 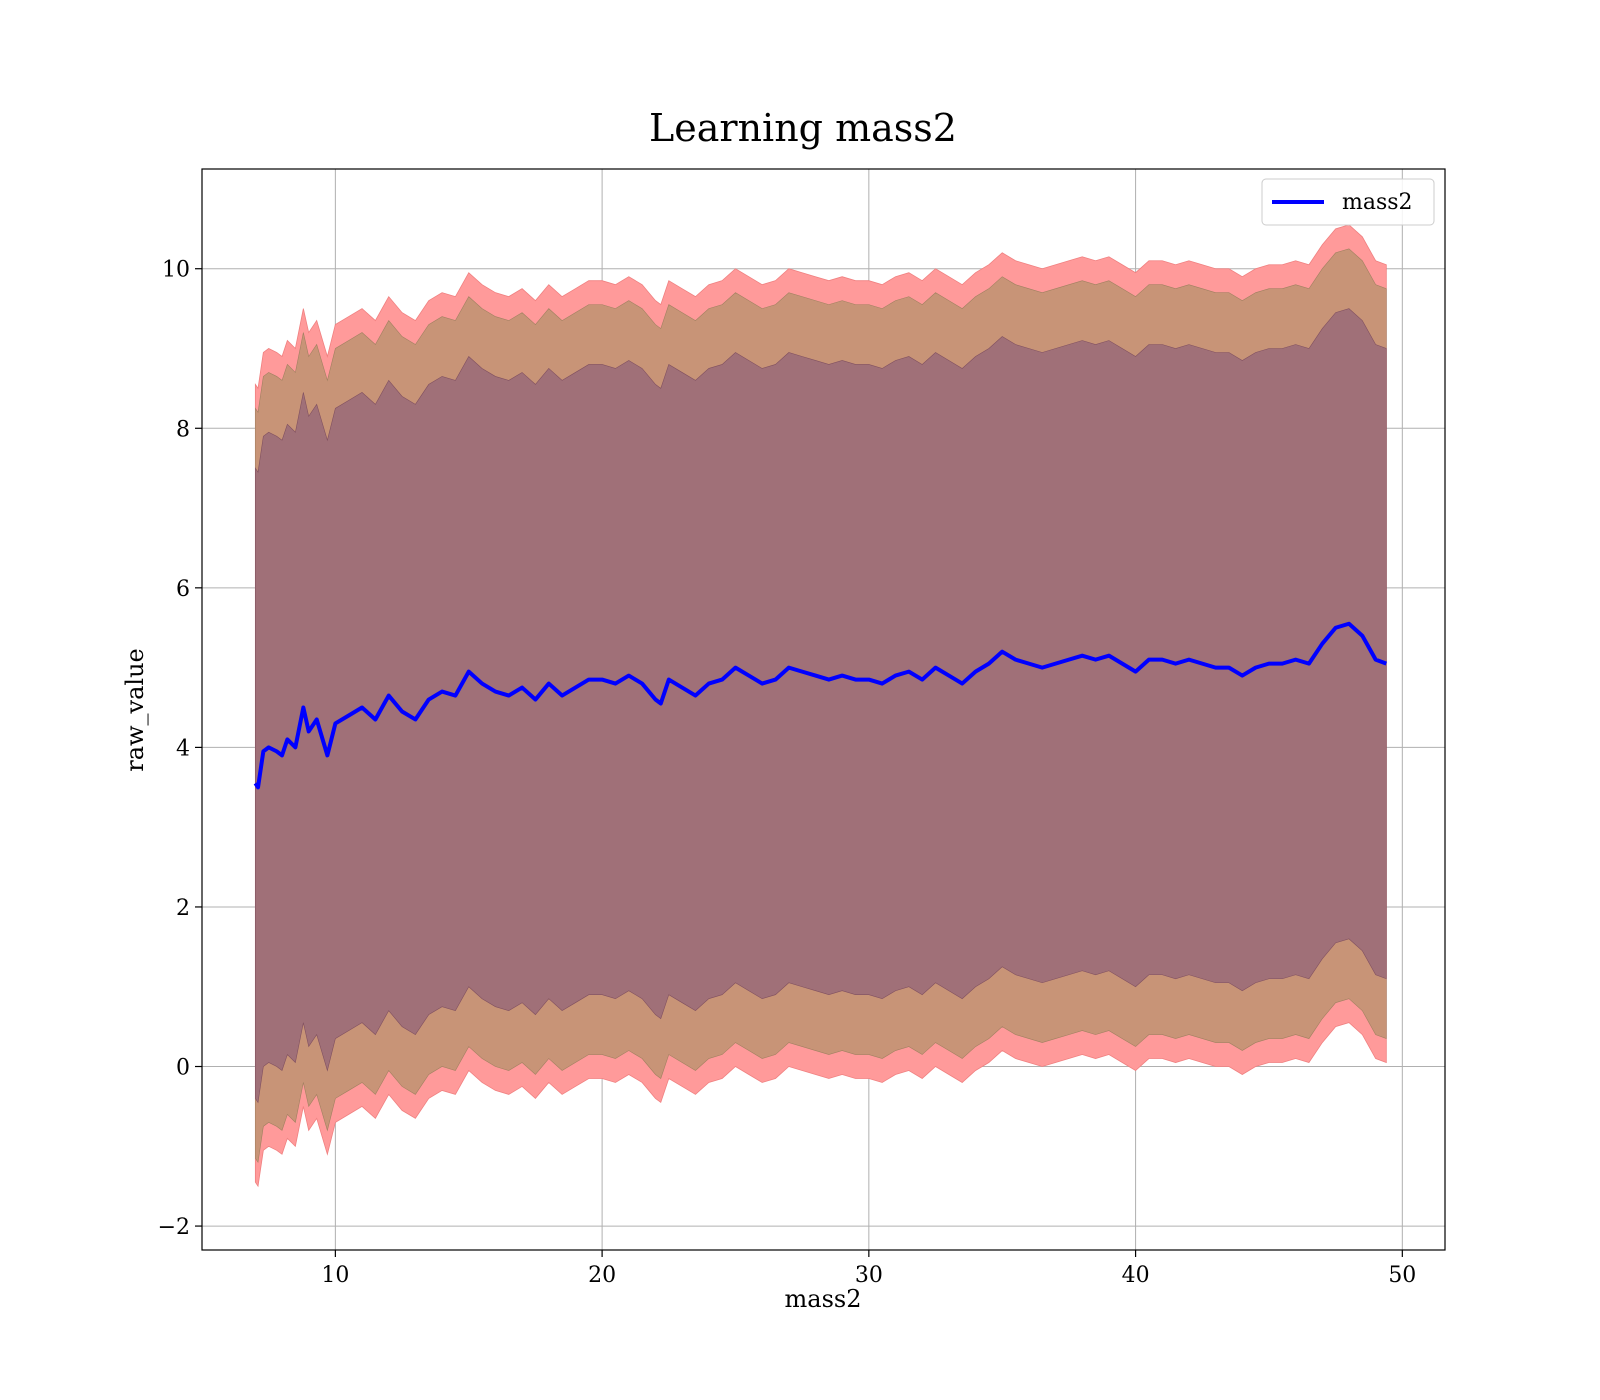 I want to click on y-tick-label: 8, so click(x=183, y=429).